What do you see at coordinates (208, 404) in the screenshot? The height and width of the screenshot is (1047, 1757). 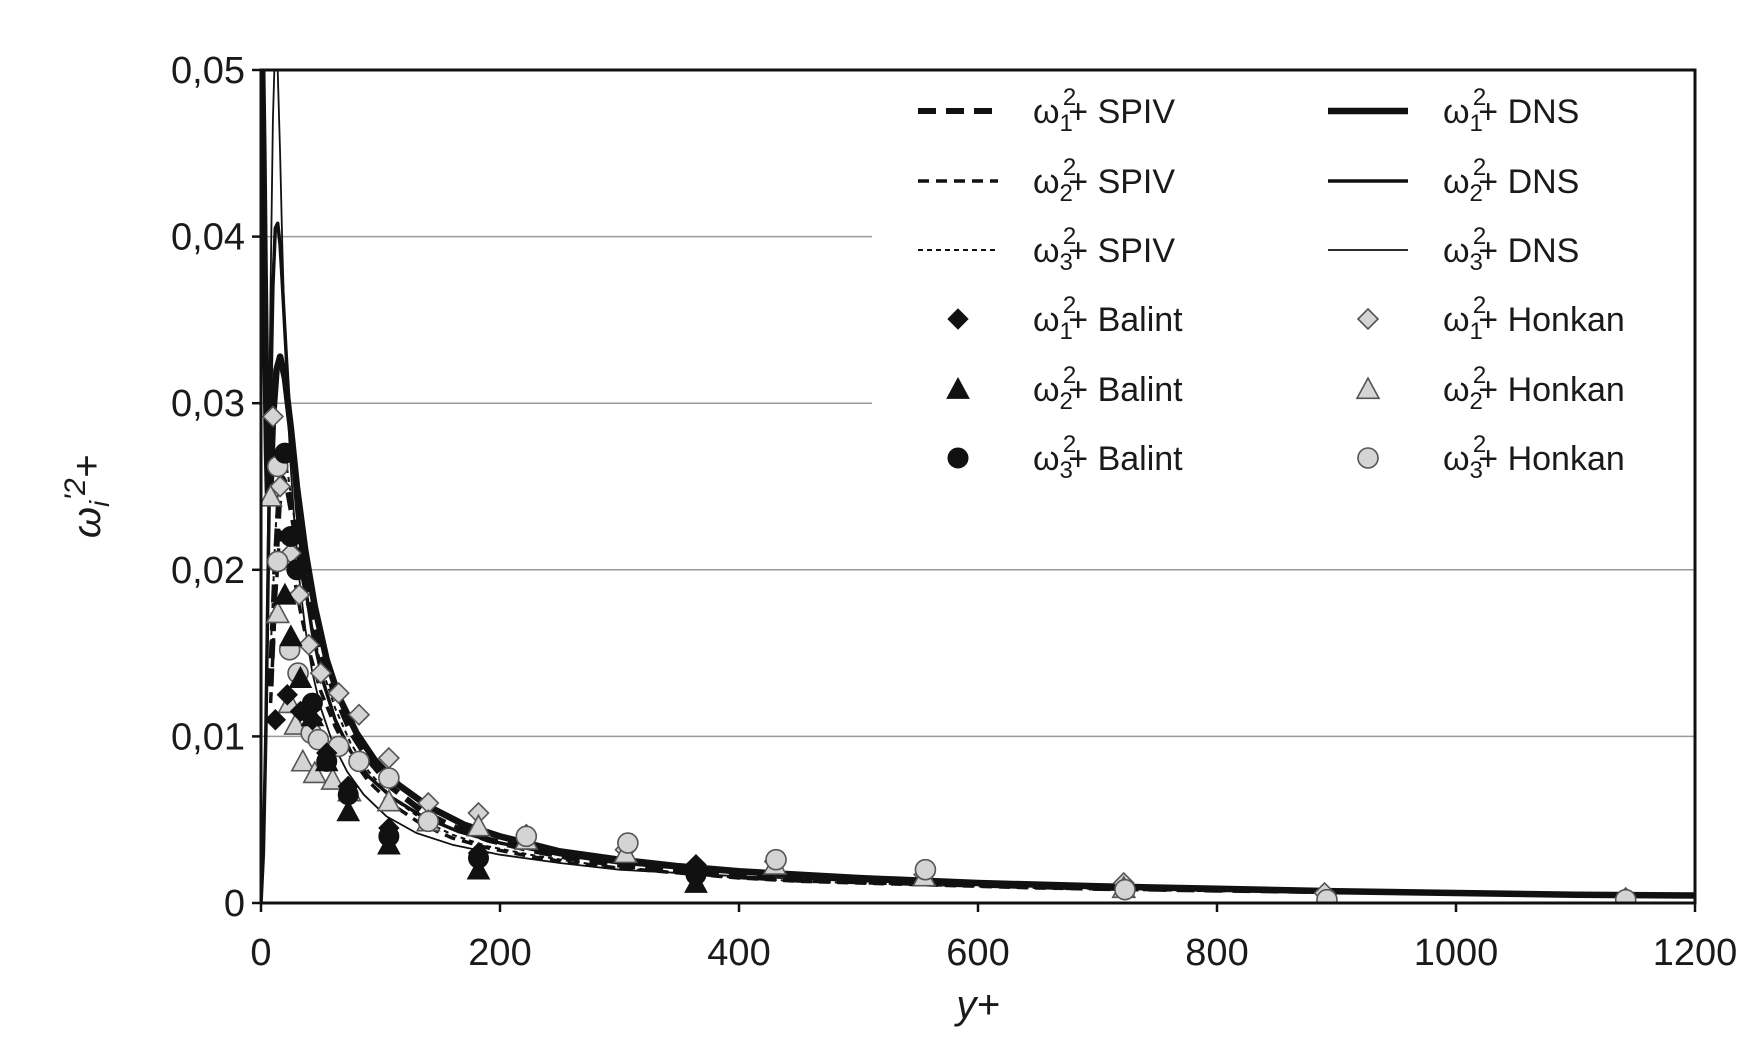 I see `y-tick-label: 0,03` at bounding box center [208, 404].